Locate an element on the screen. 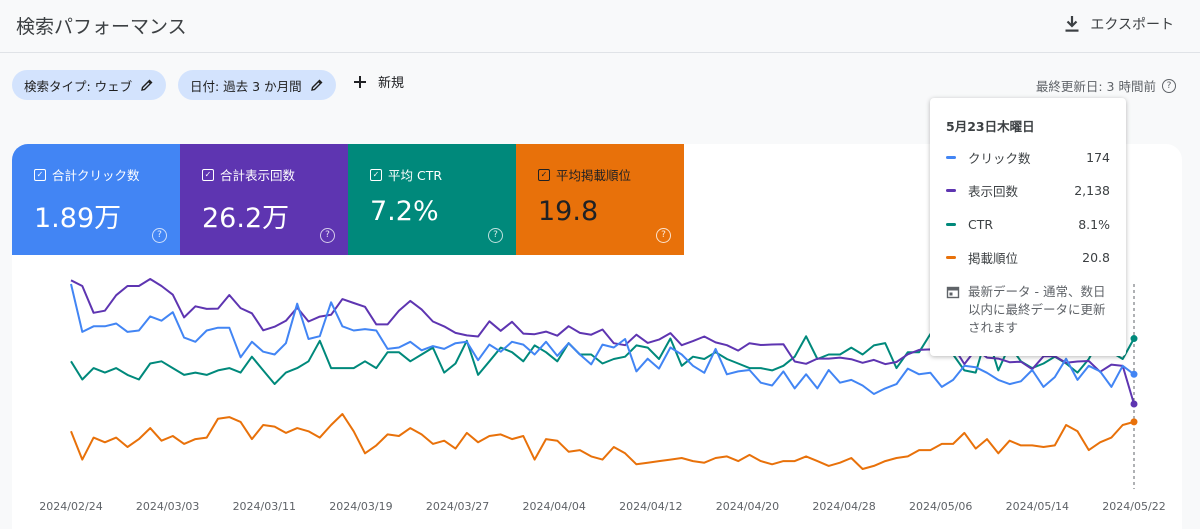 The height and width of the screenshot is (529, 1200). tooltip-metric-value: 8.1% is located at coordinates (1094, 224).